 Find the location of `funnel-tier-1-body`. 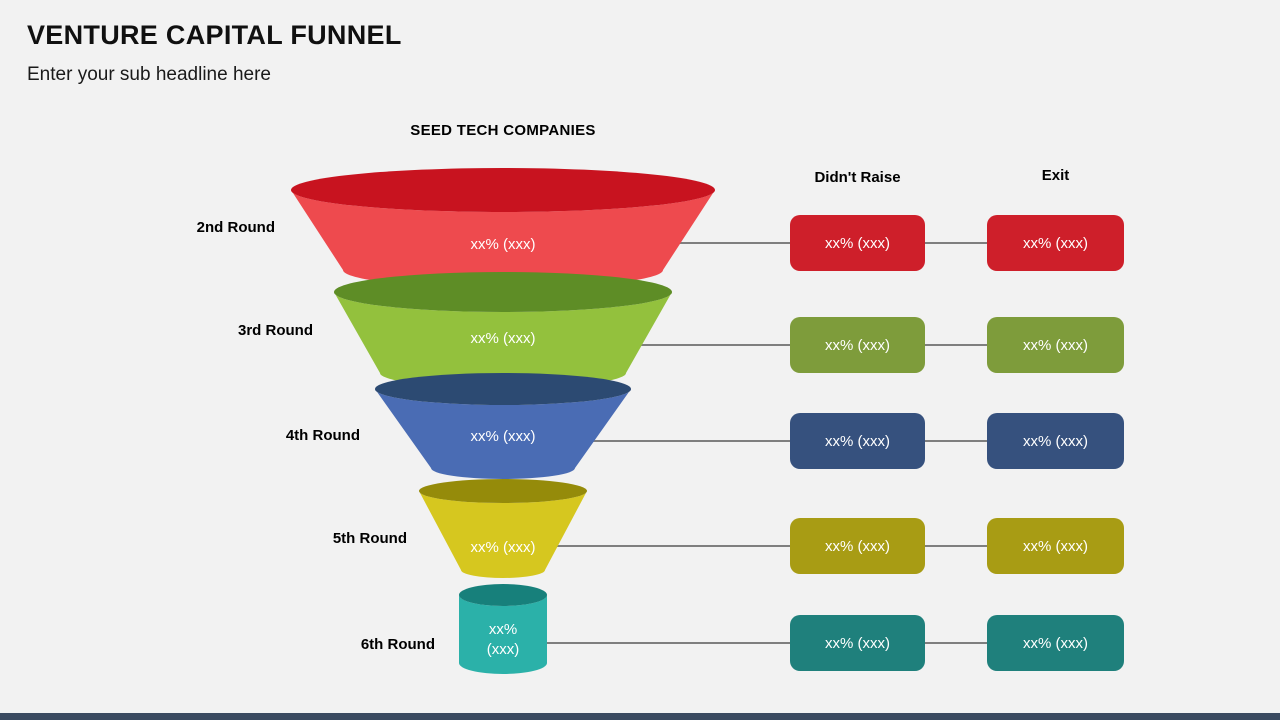

funnel-tier-1-body is located at coordinates (503, 239).